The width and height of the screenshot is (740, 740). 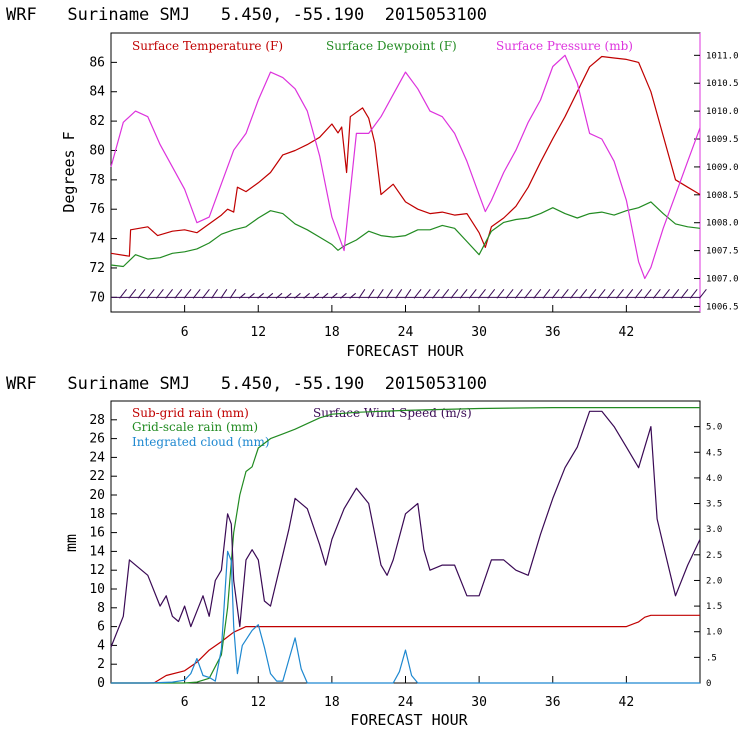 I want to click on bottom-y-tick-label: 8, so click(x=101, y=608).